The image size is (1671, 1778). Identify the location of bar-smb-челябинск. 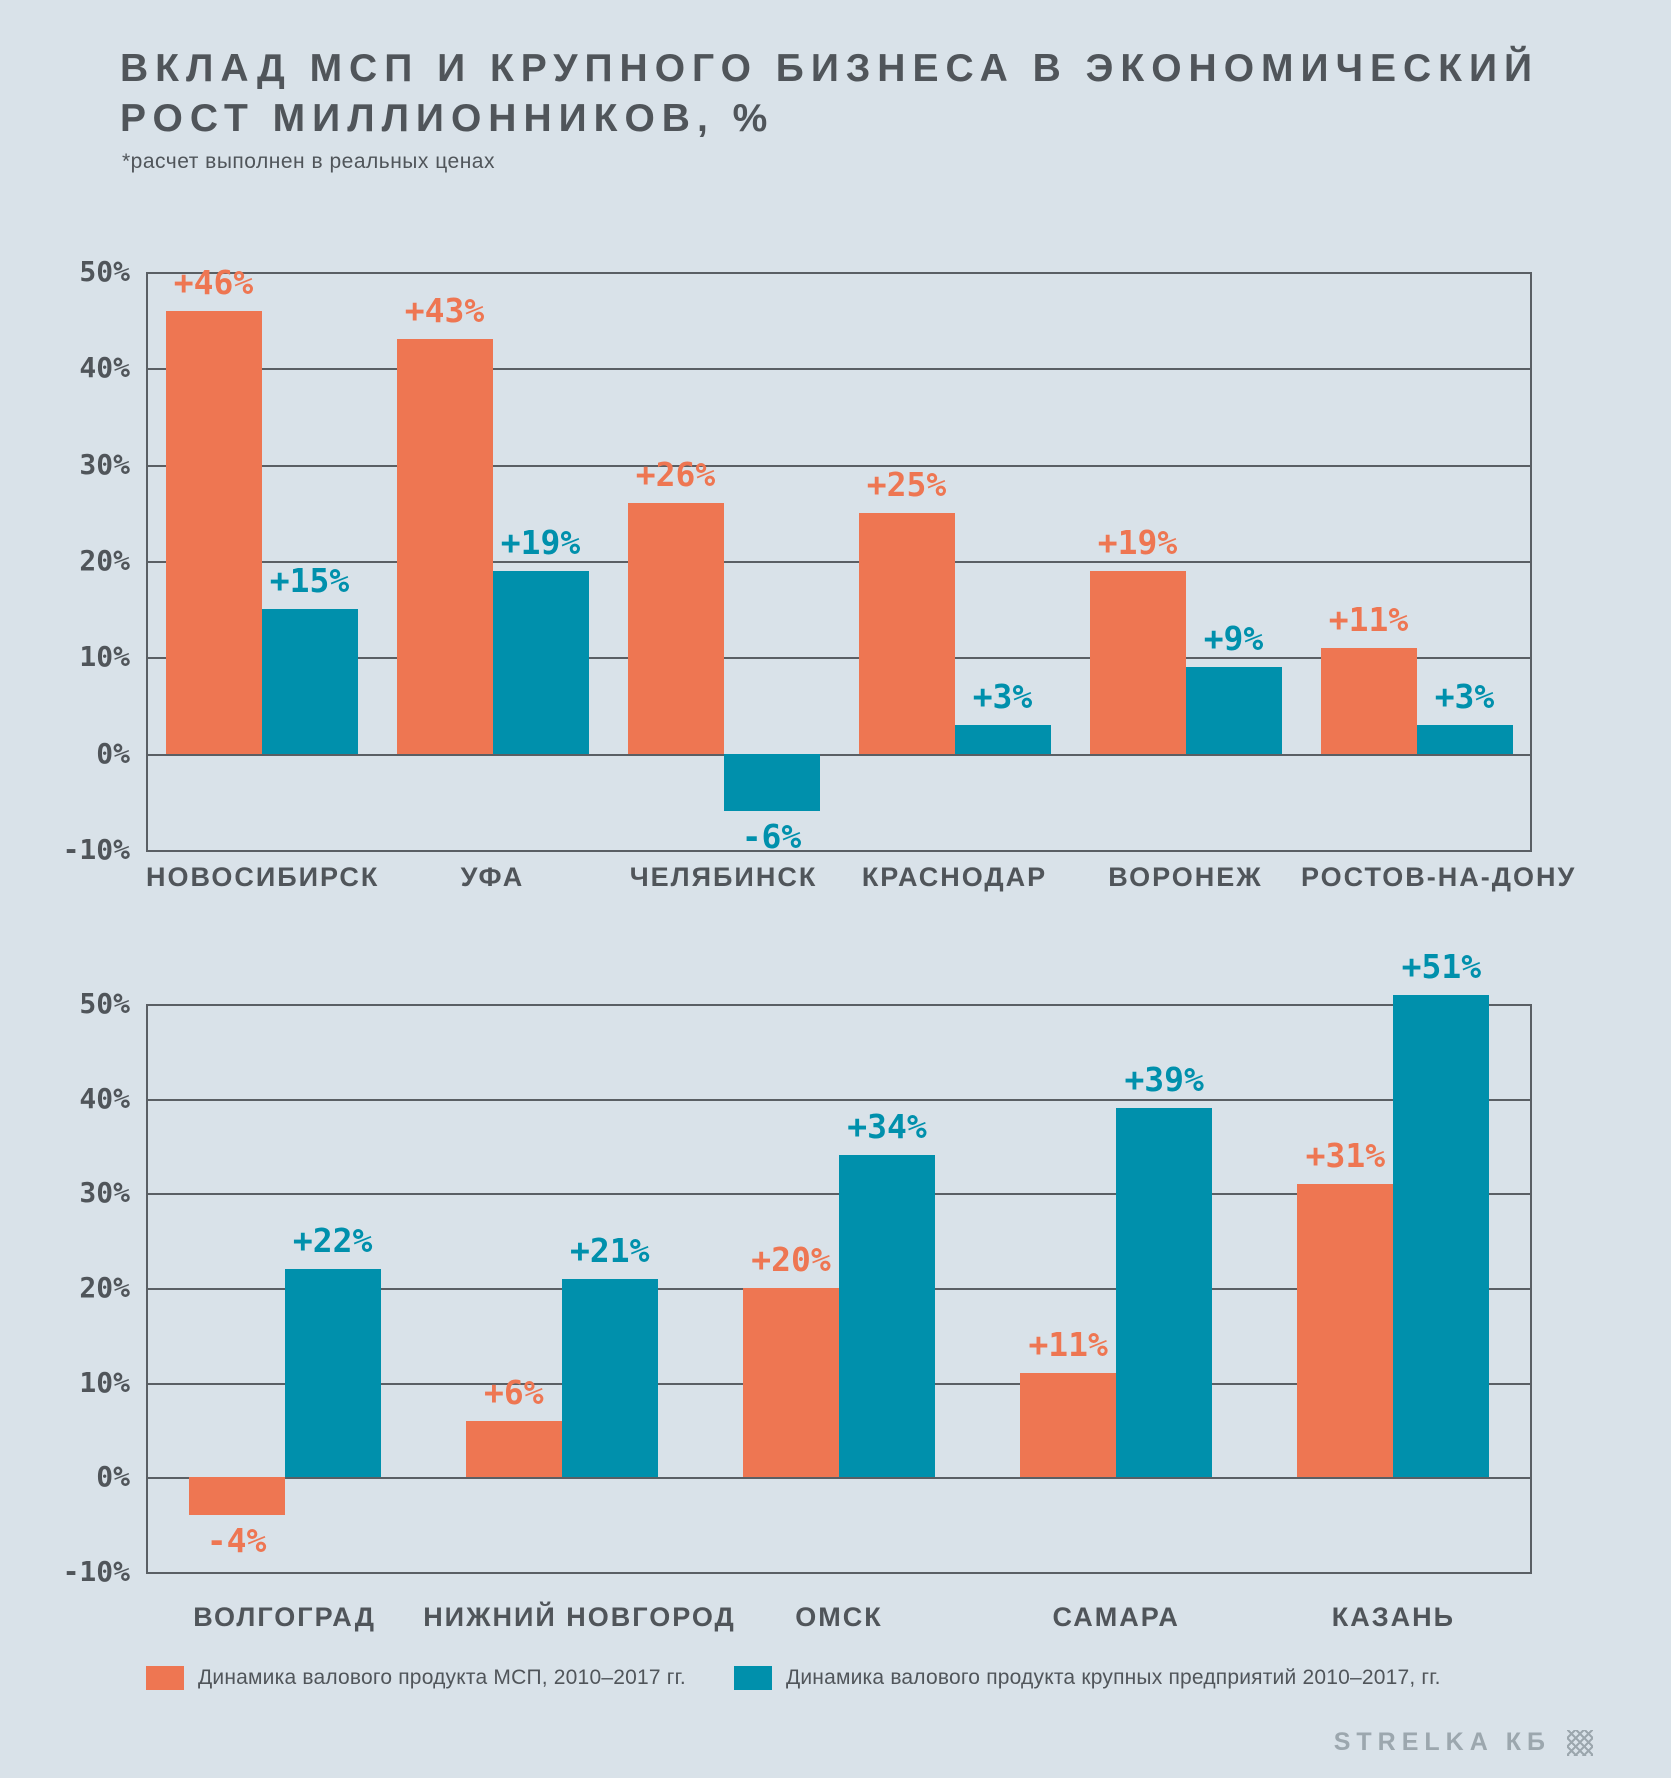
(675, 628).